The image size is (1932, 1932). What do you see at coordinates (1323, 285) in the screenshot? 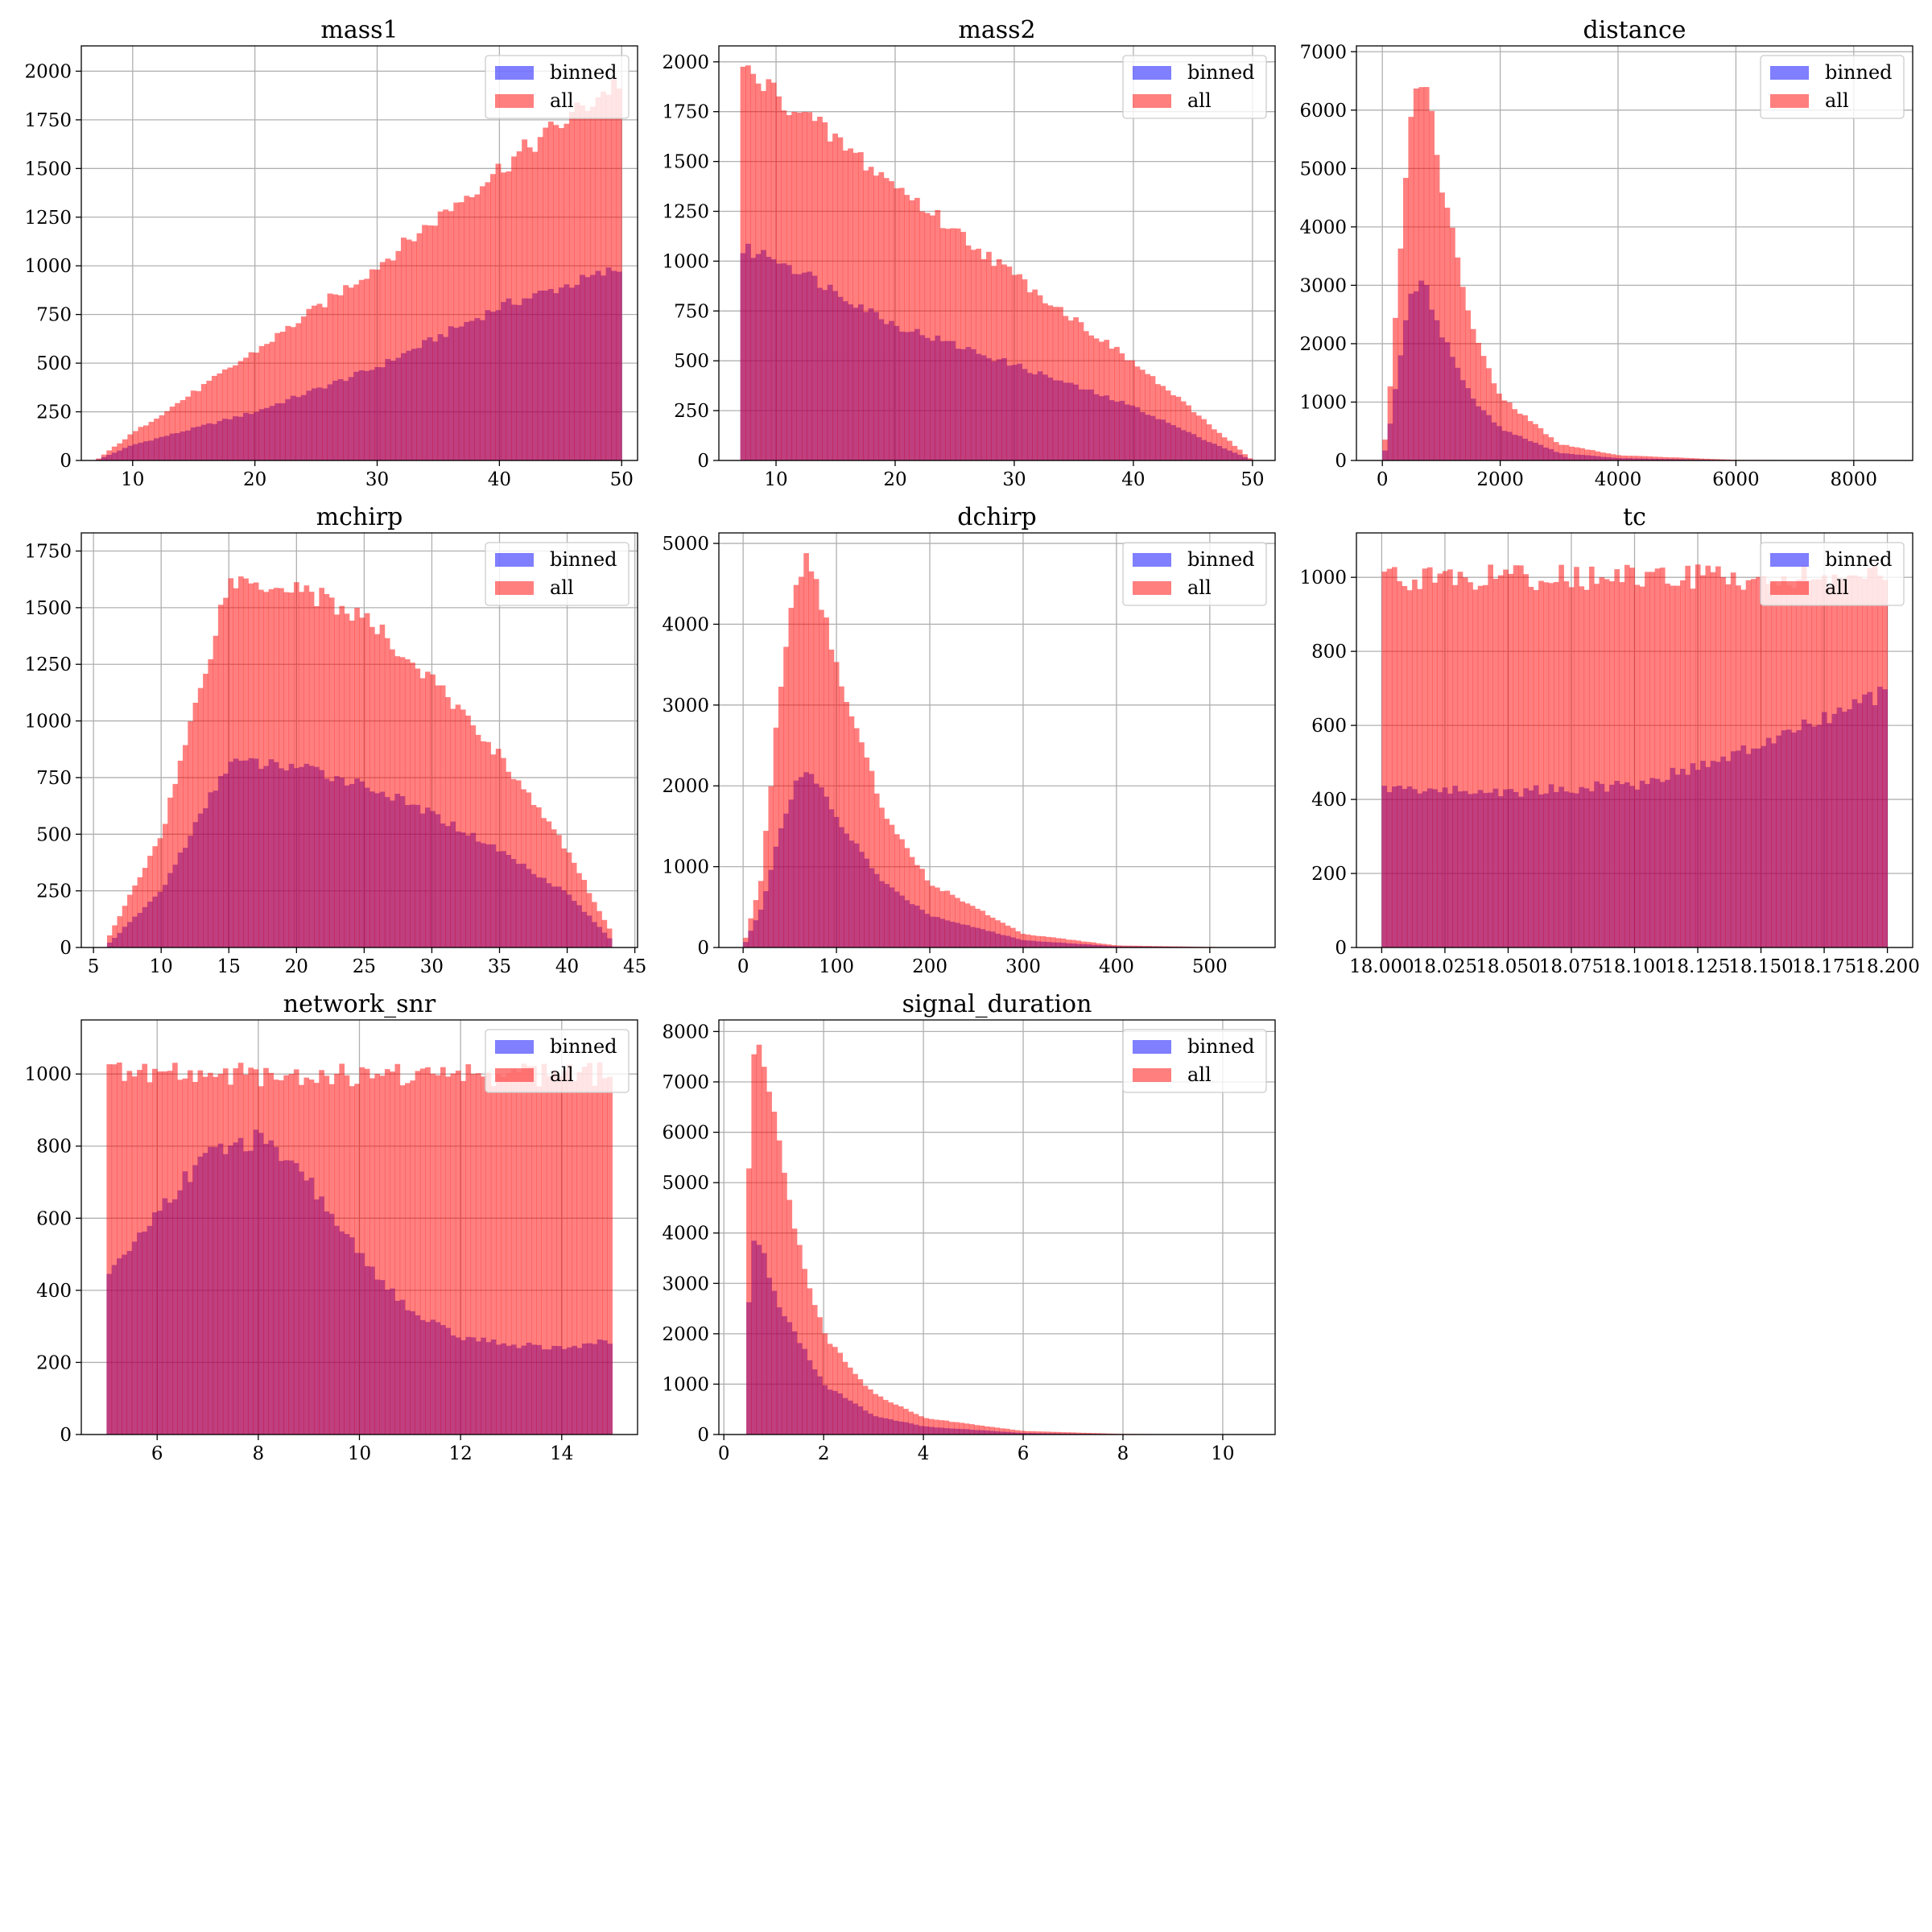
I see `y-tick-label: 3000` at bounding box center [1323, 285].